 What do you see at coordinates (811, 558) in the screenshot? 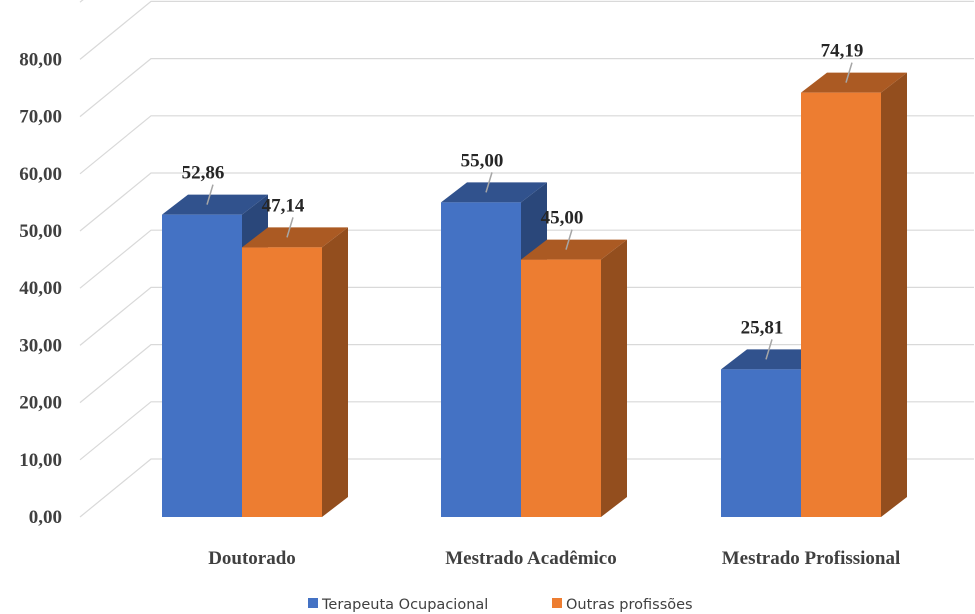
I see `x-category-label: Mestrado Profissional` at bounding box center [811, 558].